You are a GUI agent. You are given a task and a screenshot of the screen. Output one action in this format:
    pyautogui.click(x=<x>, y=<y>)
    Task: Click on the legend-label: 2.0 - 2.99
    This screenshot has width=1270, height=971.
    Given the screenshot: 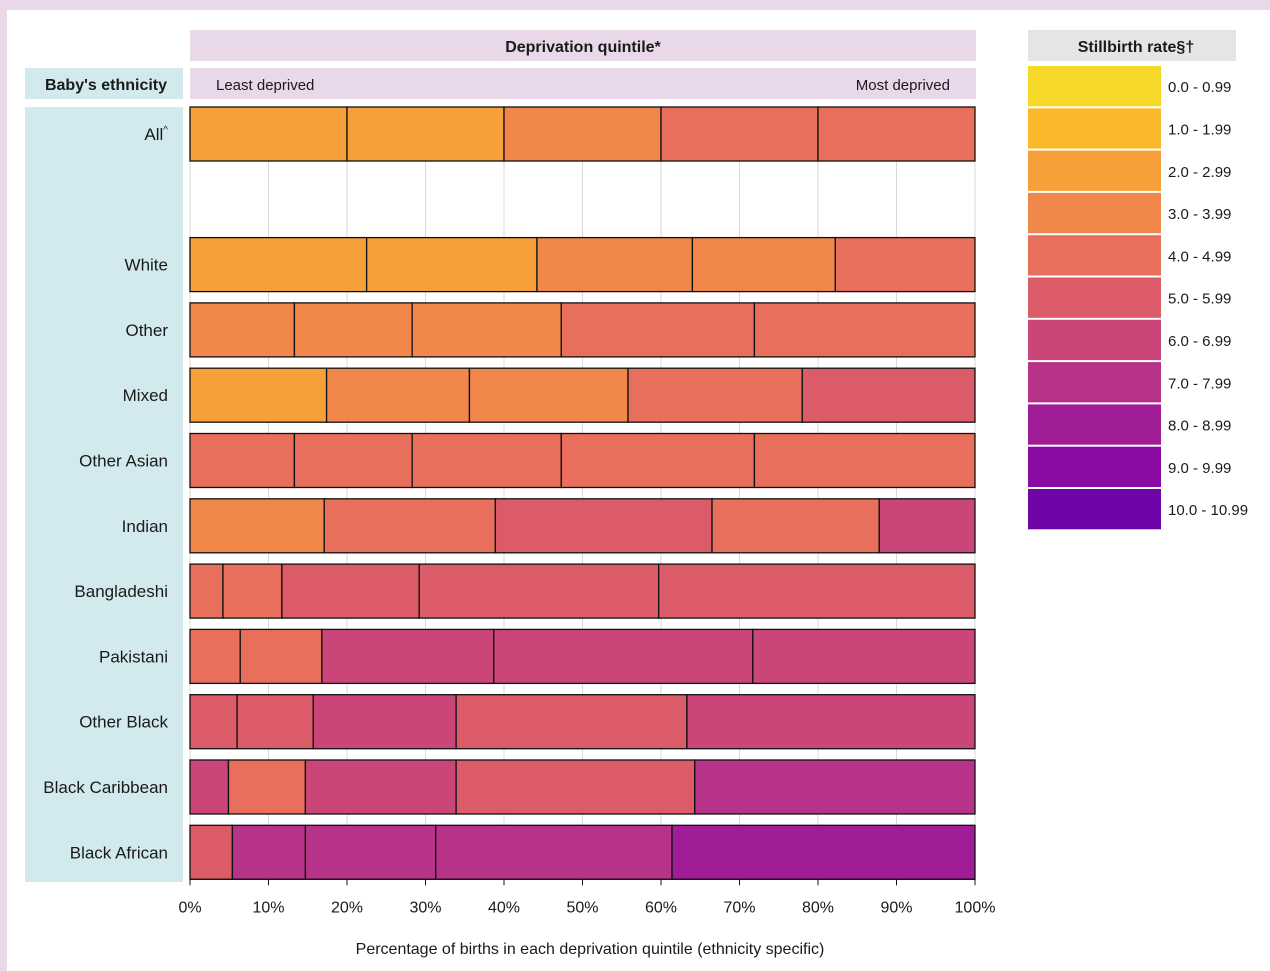 What is the action you would take?
    pyautogui.click(x=1199, y=172)
    